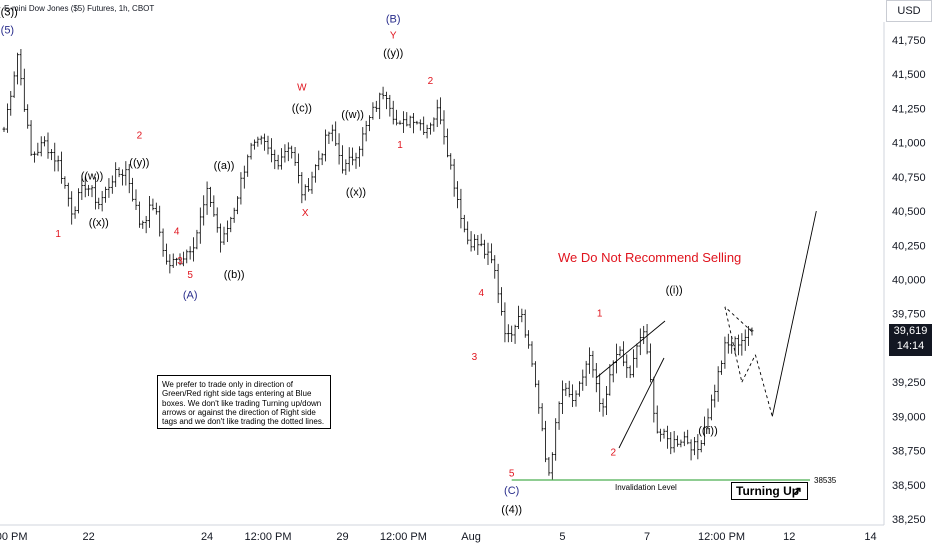 The image size is (932, 550). Describe the element at coordinates (234, 275) in the screenshot. I see `wave-label: ((b))` at that location.